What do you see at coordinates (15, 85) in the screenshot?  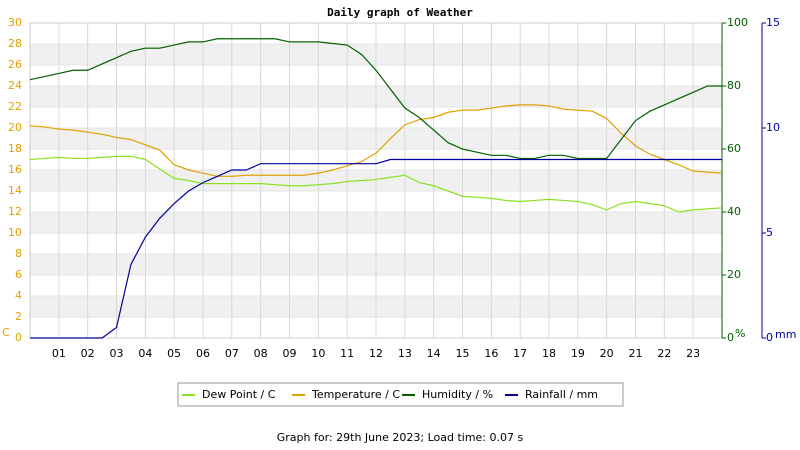 I see `y-tick-label: 24` at bounding box center [15, 85].